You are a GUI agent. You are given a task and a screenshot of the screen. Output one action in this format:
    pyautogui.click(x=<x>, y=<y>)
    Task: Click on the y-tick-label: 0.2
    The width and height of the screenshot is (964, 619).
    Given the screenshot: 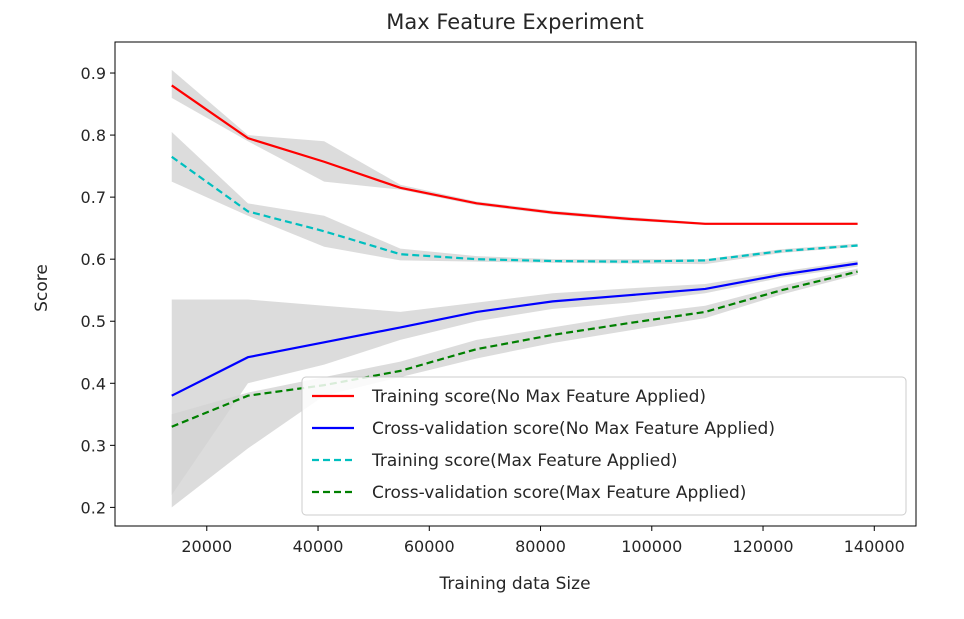 What is the action you would take?
    pyautogui.click(x=93, y=507)
    